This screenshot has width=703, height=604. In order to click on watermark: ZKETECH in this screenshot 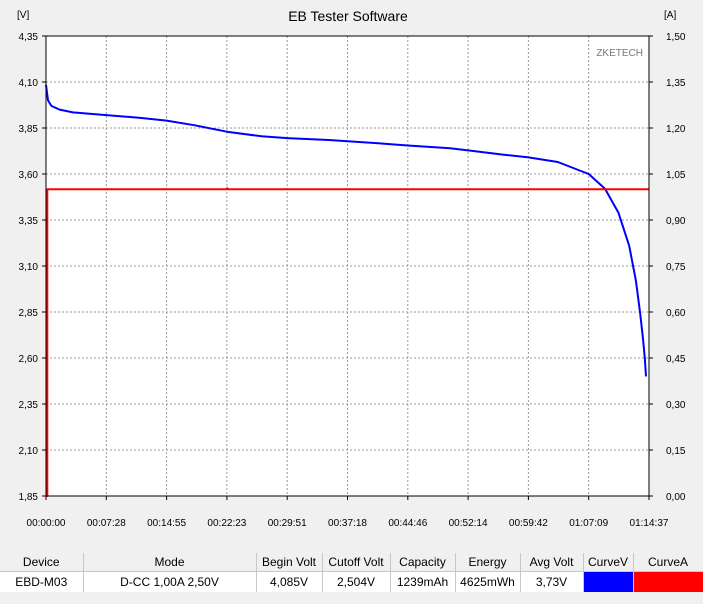, I will do `click(619, 53)`.